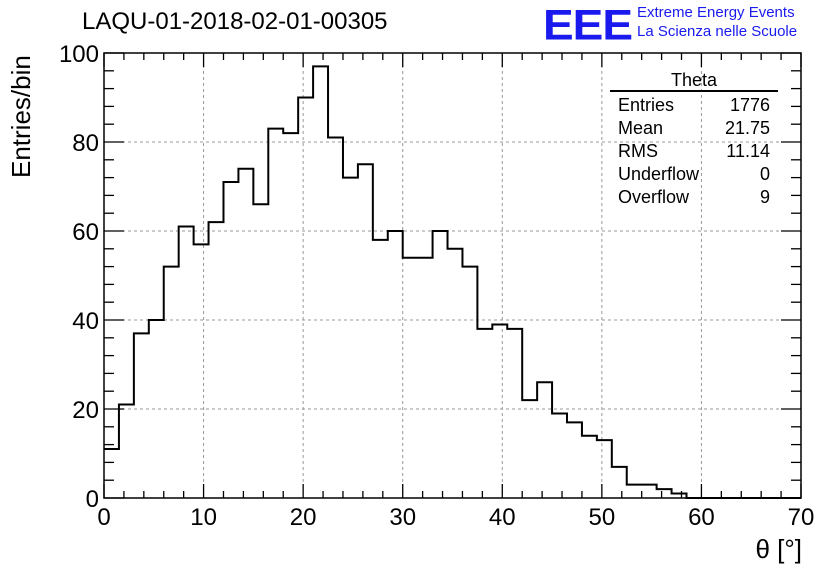 The width and height of the screenshot is (836, 572). What do you see at coordinates (659, 174) in the screenshot?
I see `stats-label: Underflow` at bounding box center [659, 174].